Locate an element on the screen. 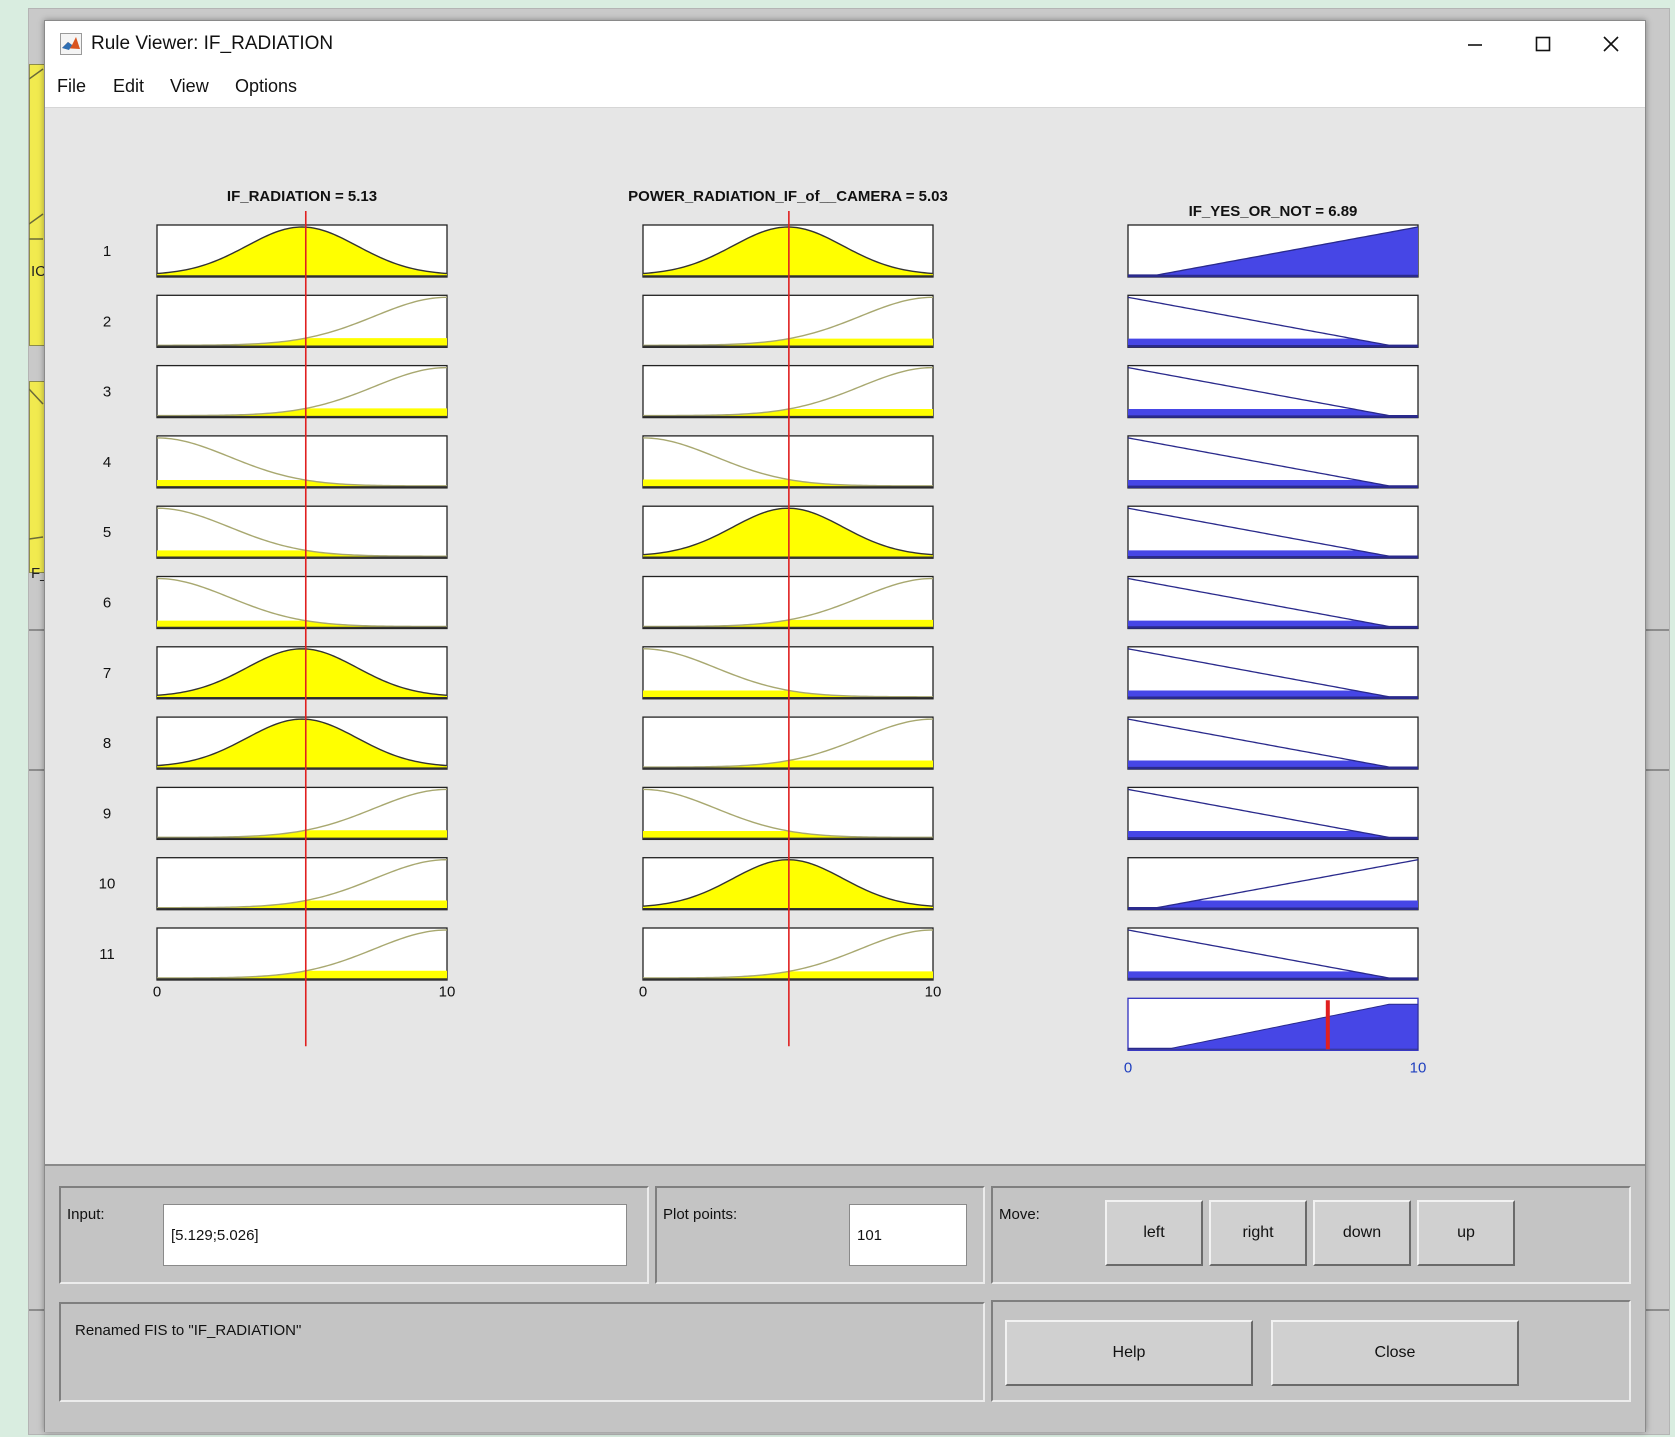 The width and height of the screenshot is (1675, 1437). background-label-fragment: IC is located at coordinates (38, 271).